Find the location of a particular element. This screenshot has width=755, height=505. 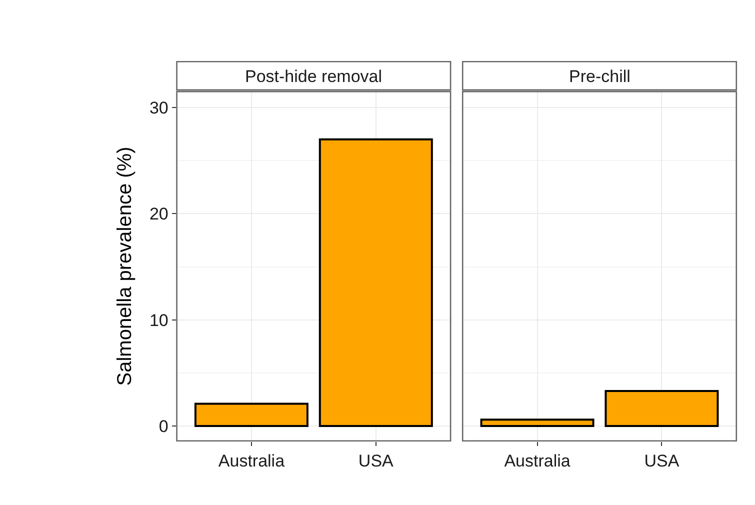

y-tick-label: 30 is located at coordinates (158, 108).